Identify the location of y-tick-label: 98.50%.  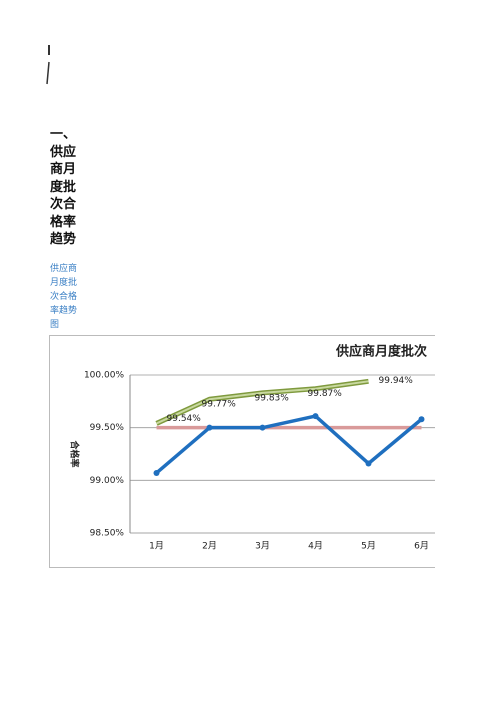
(107, 534).